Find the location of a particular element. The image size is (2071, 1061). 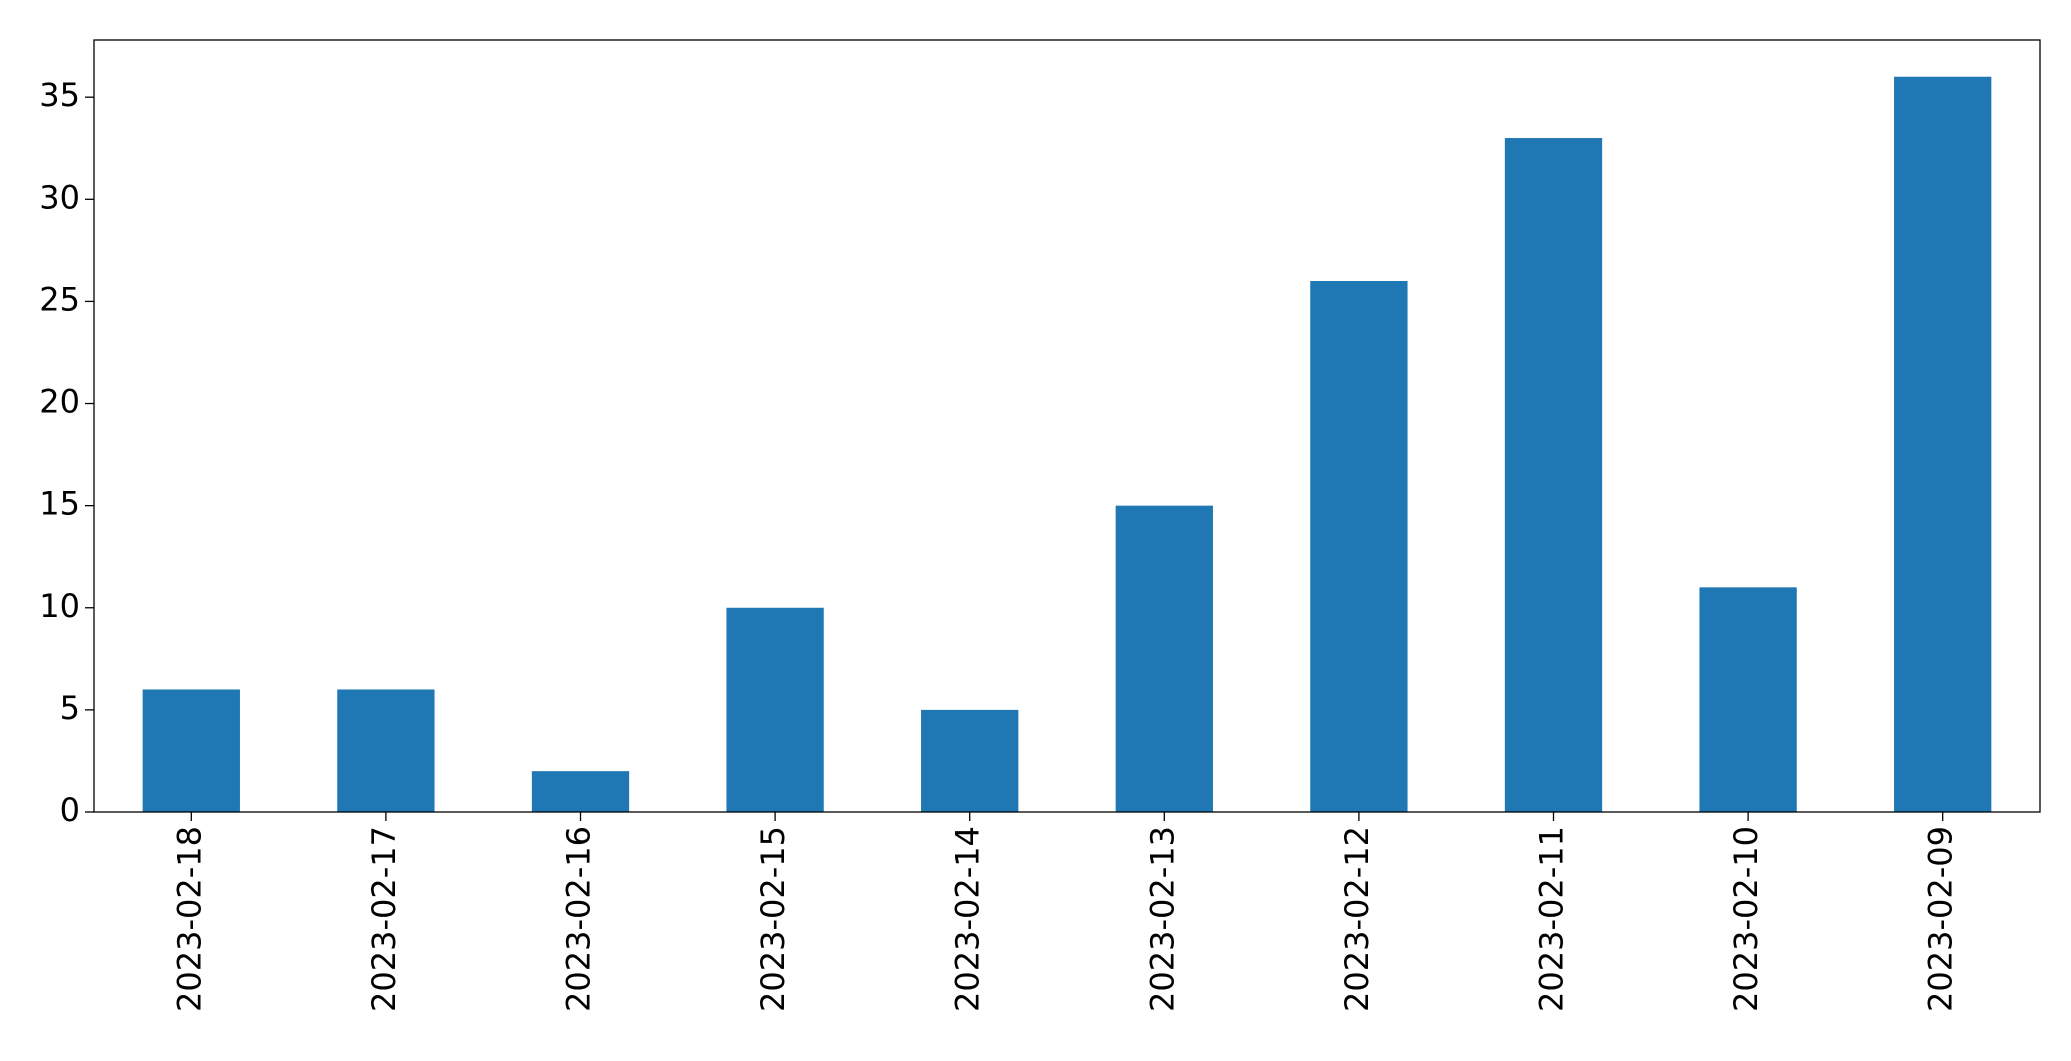

x-tick-label: 2023-02-14 is located at coordinates (968, 919).